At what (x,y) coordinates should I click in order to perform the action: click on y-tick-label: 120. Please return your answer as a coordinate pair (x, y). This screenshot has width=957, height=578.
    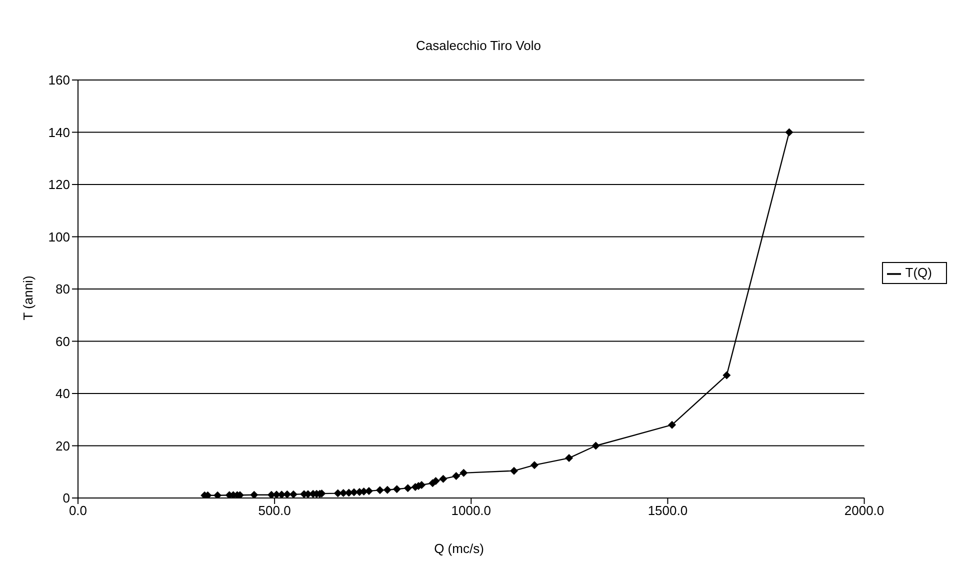
    Looking at the image, I should click on (59, 184).